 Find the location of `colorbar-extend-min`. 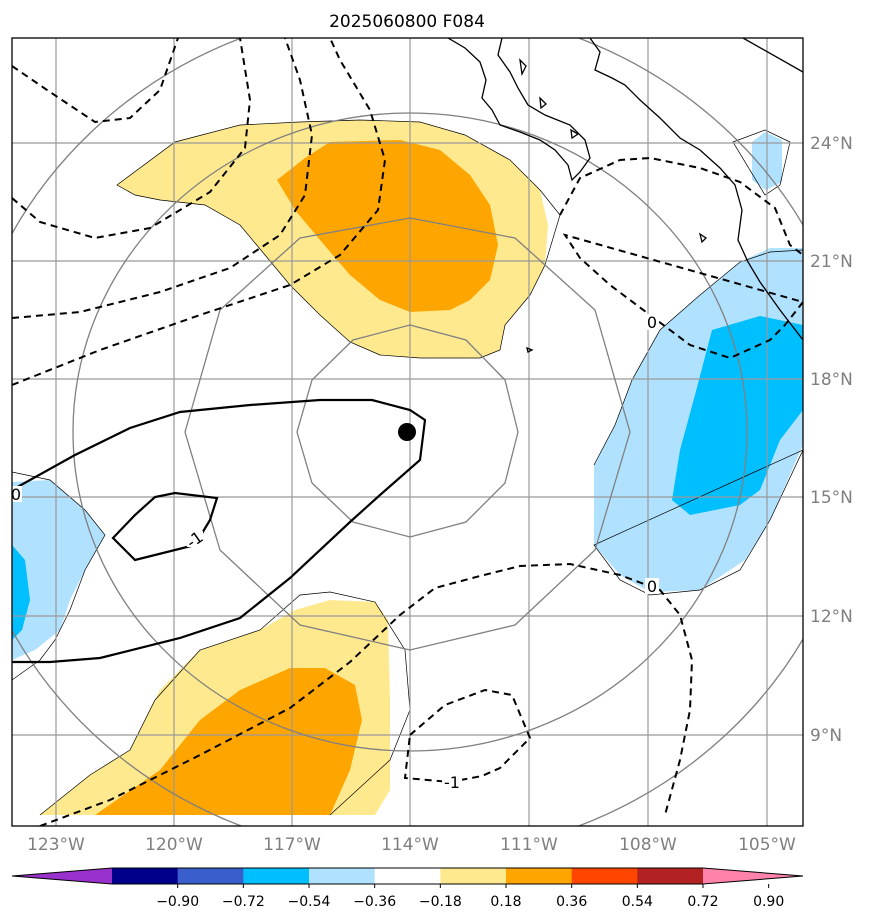

colorbar-extend-min is located at coordinates (62, 876).